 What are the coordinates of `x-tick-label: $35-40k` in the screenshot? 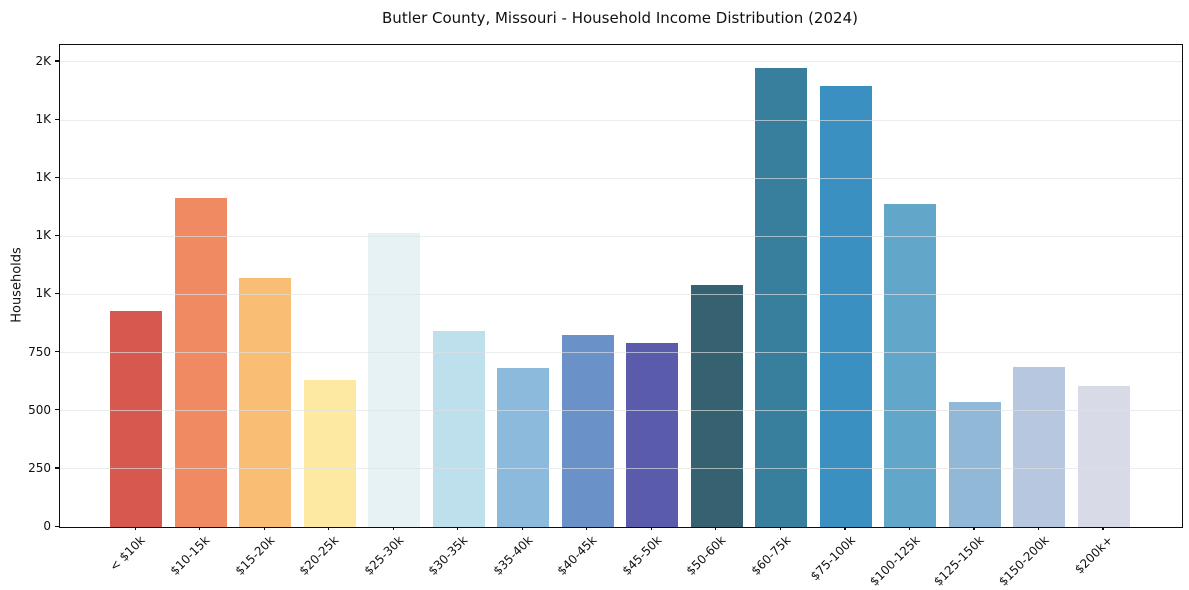 It's located at (513, 555).